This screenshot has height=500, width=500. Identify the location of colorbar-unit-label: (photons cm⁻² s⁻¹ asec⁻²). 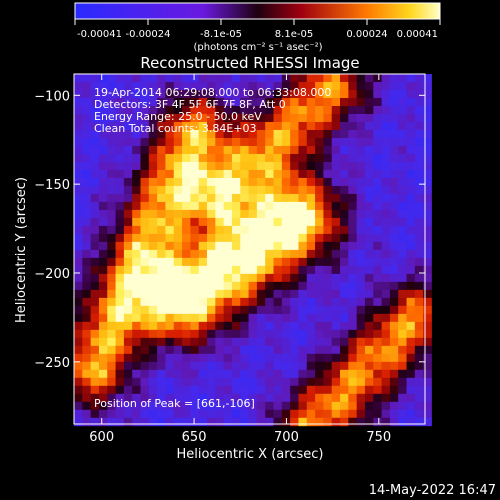
(257, 47).